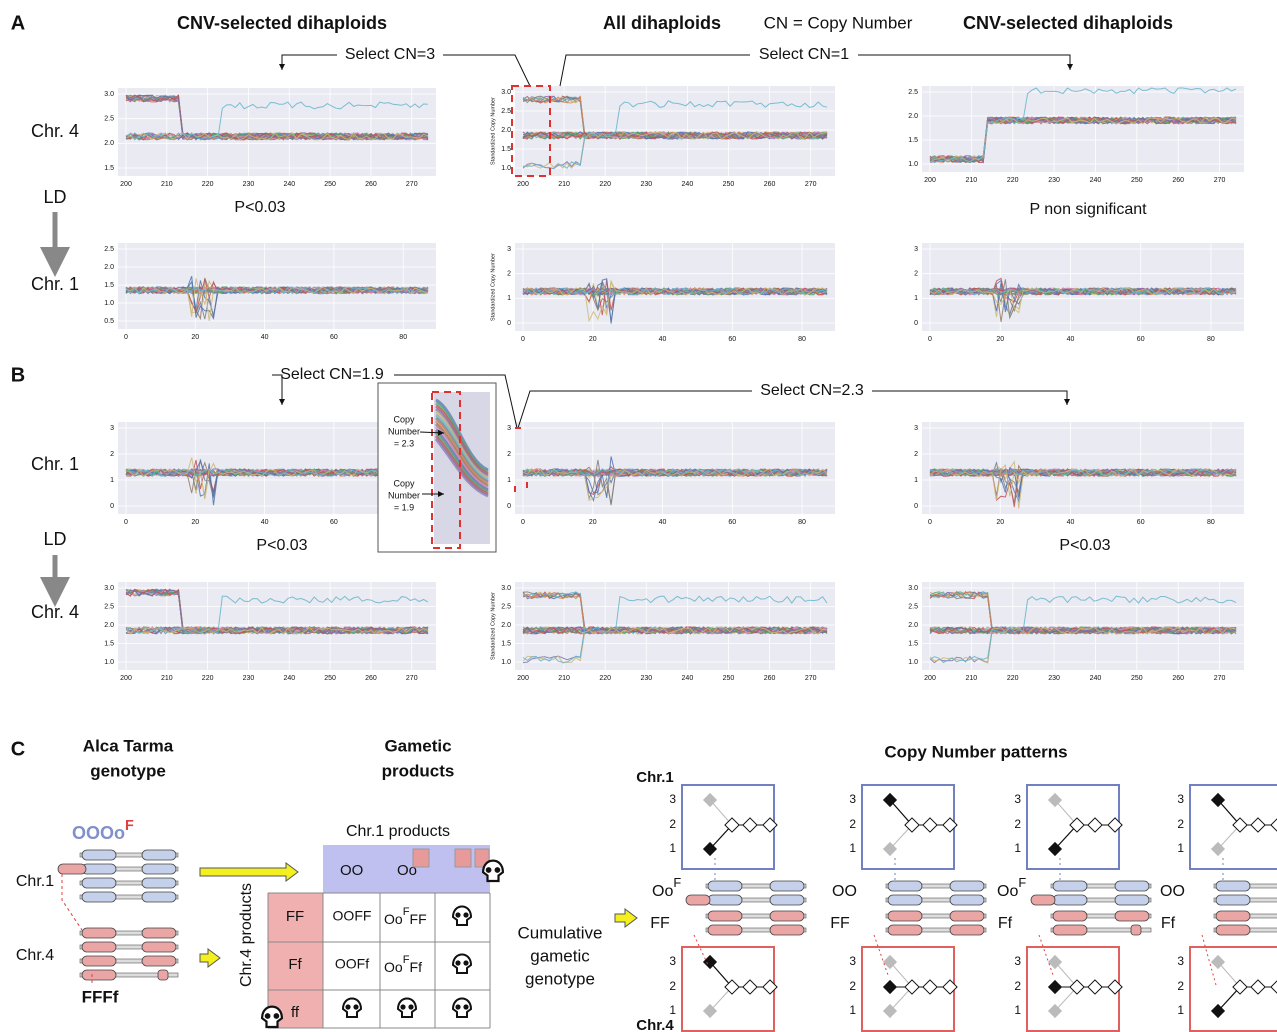 Image resolution: width=1277 pixels, height=1032 pixels. Describe the element at coordinates (403, 964) in the screenshot. I see `table-cell: OoFFf` at that location.